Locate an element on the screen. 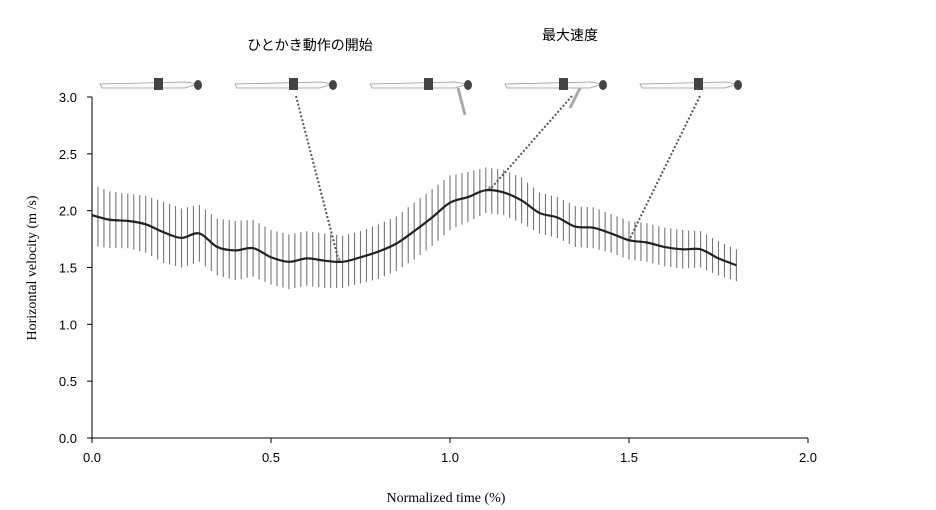 The image size is (936, 510). x-tick-label: 0.5 is located at coordinates (271, 457).